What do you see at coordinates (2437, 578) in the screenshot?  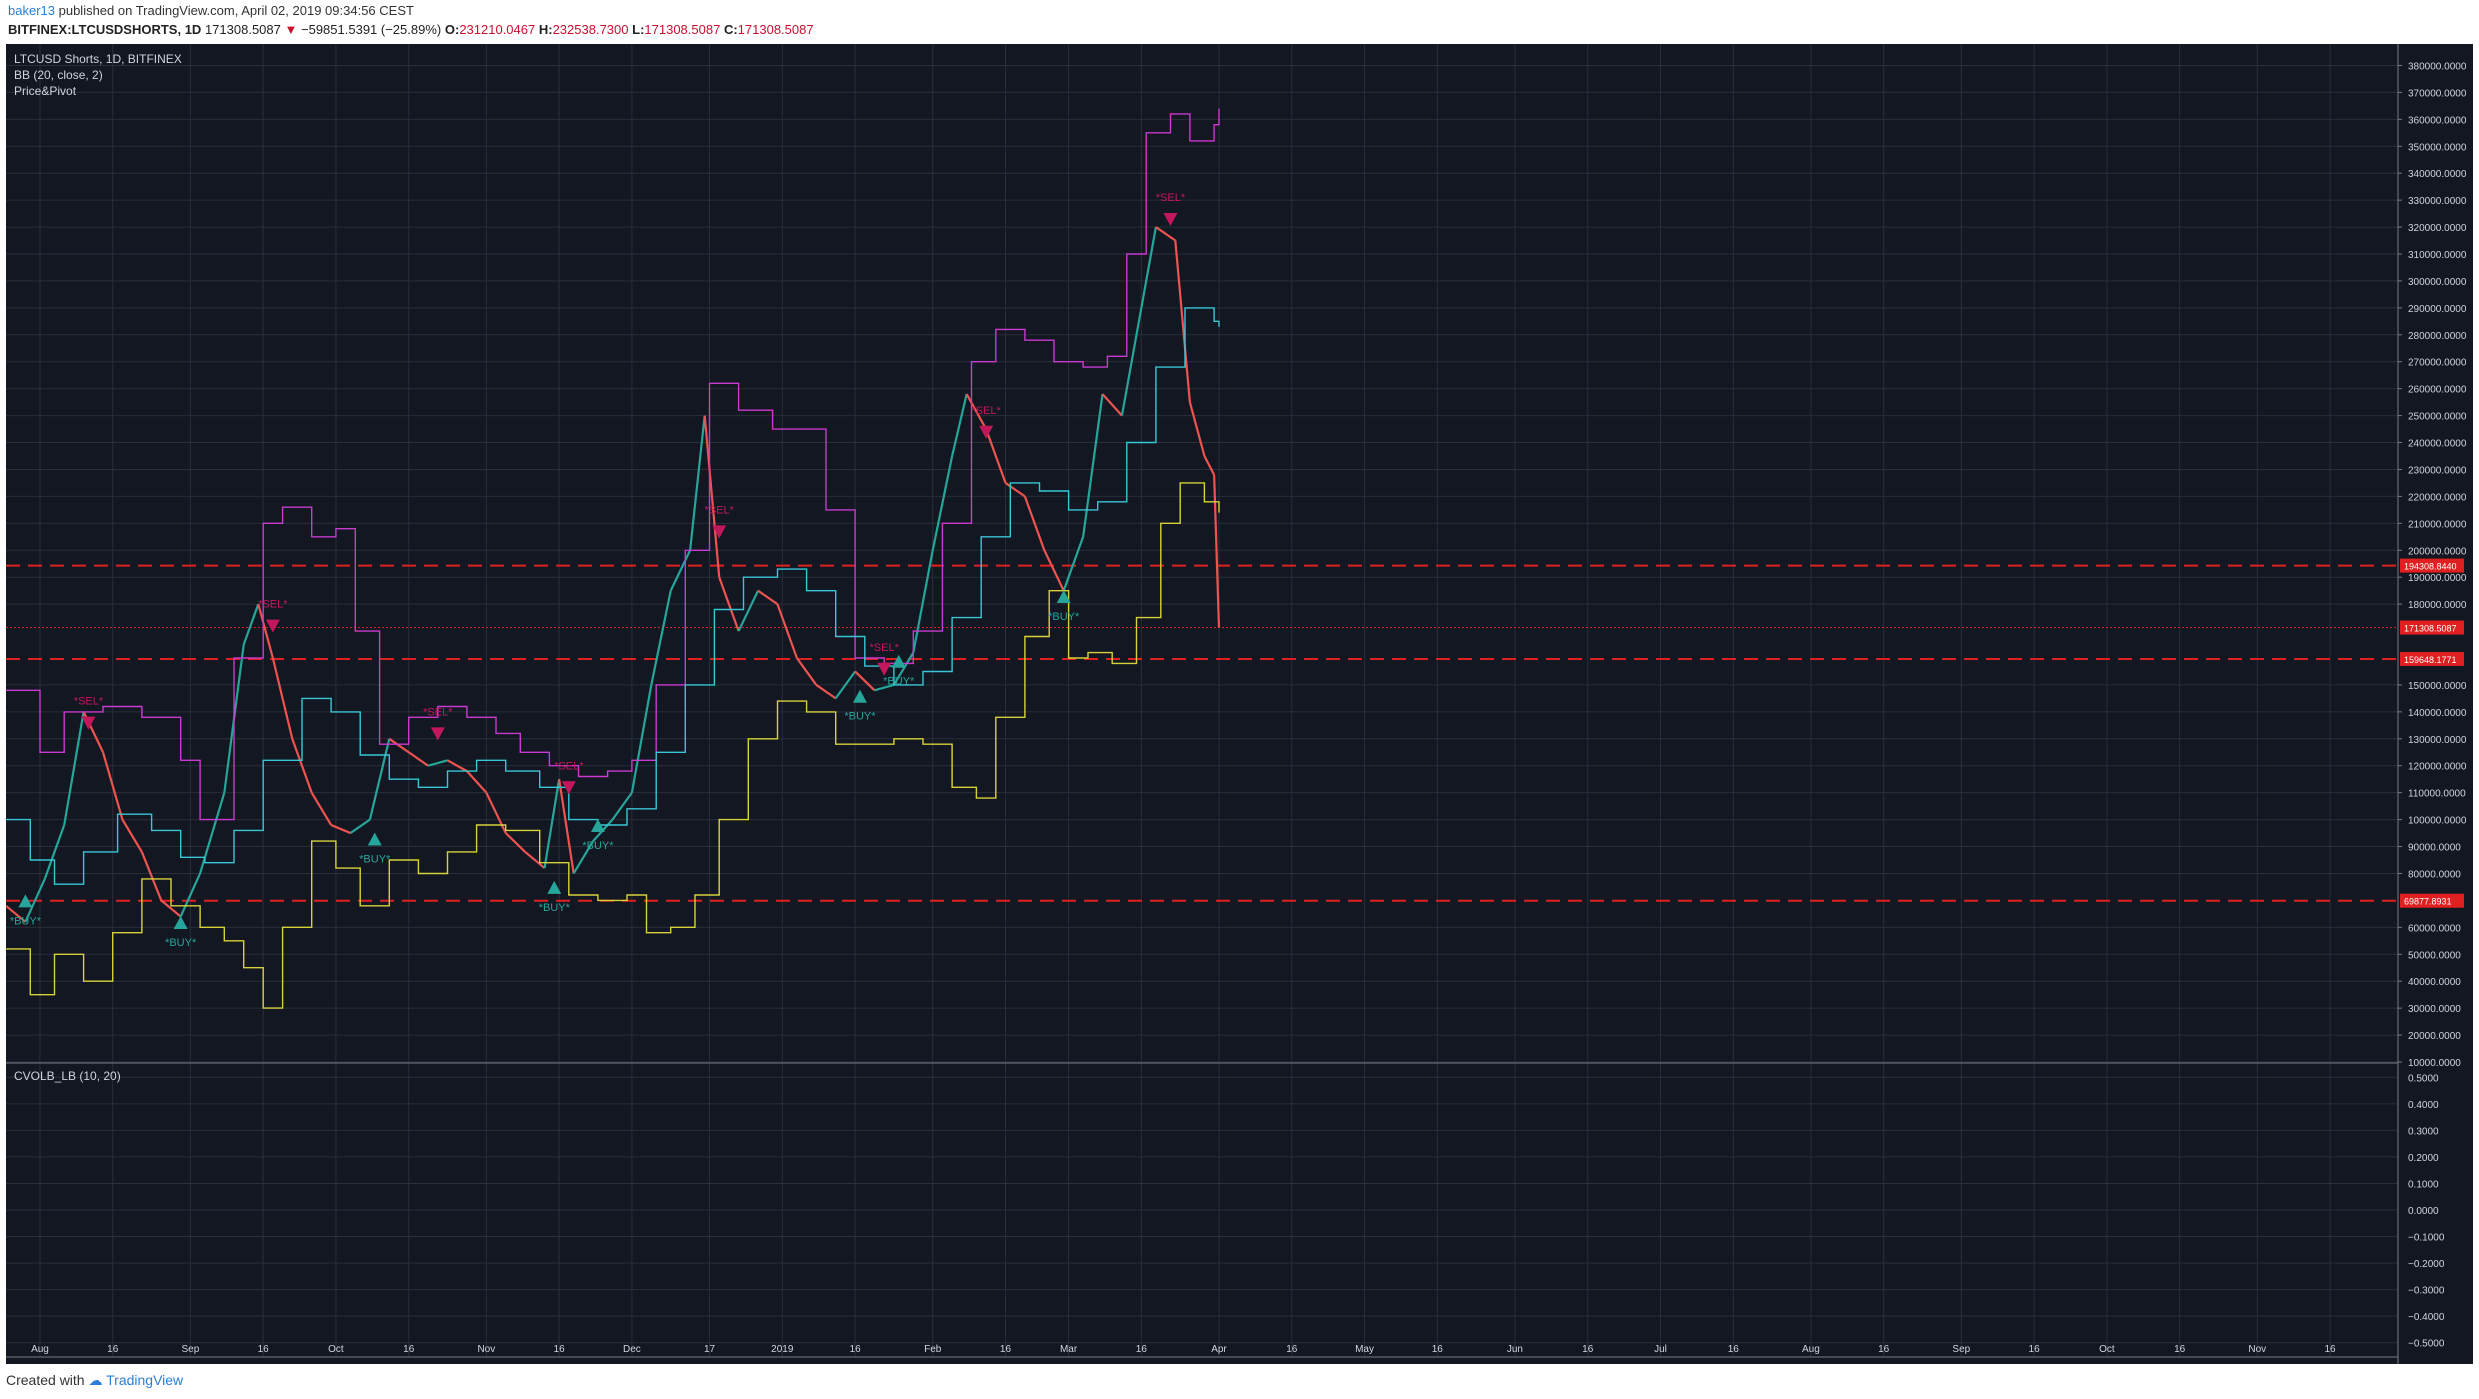 I see `y-tick-label: 190000.0000` at bounding box center [2437, 578].